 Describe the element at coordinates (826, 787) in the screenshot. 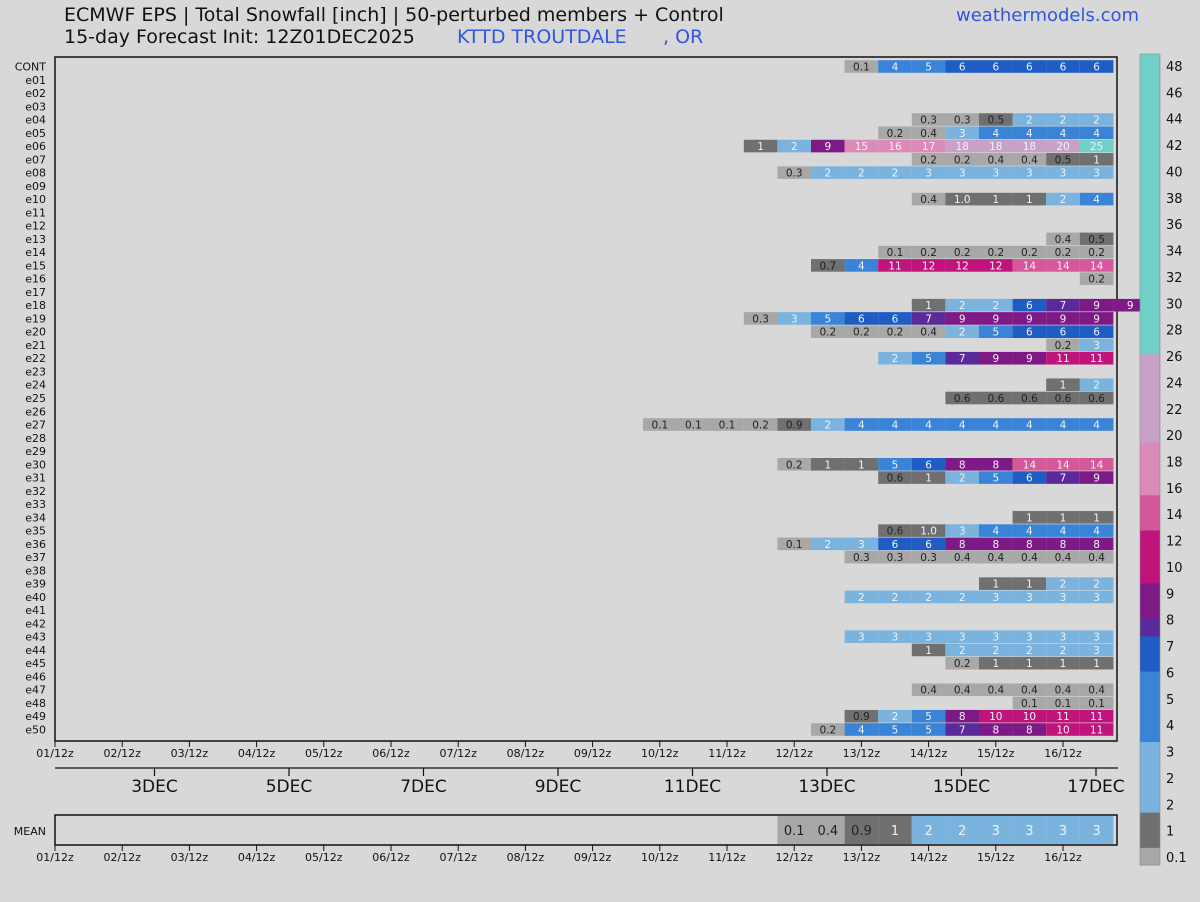

I see `date-label: 13DEC` at that location.